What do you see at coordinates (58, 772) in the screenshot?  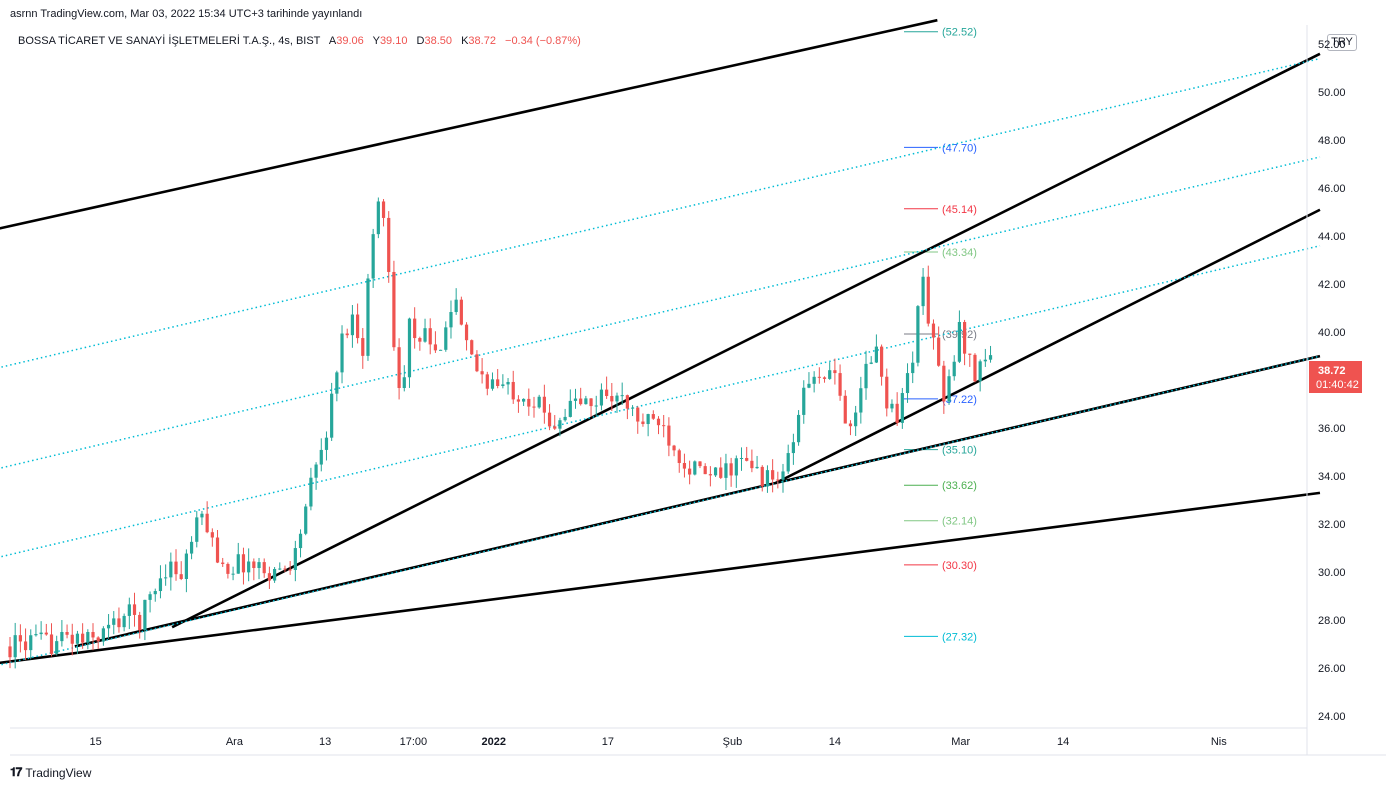 I see `footer-brand-text: TradingView` at bounding box center [58, 772].